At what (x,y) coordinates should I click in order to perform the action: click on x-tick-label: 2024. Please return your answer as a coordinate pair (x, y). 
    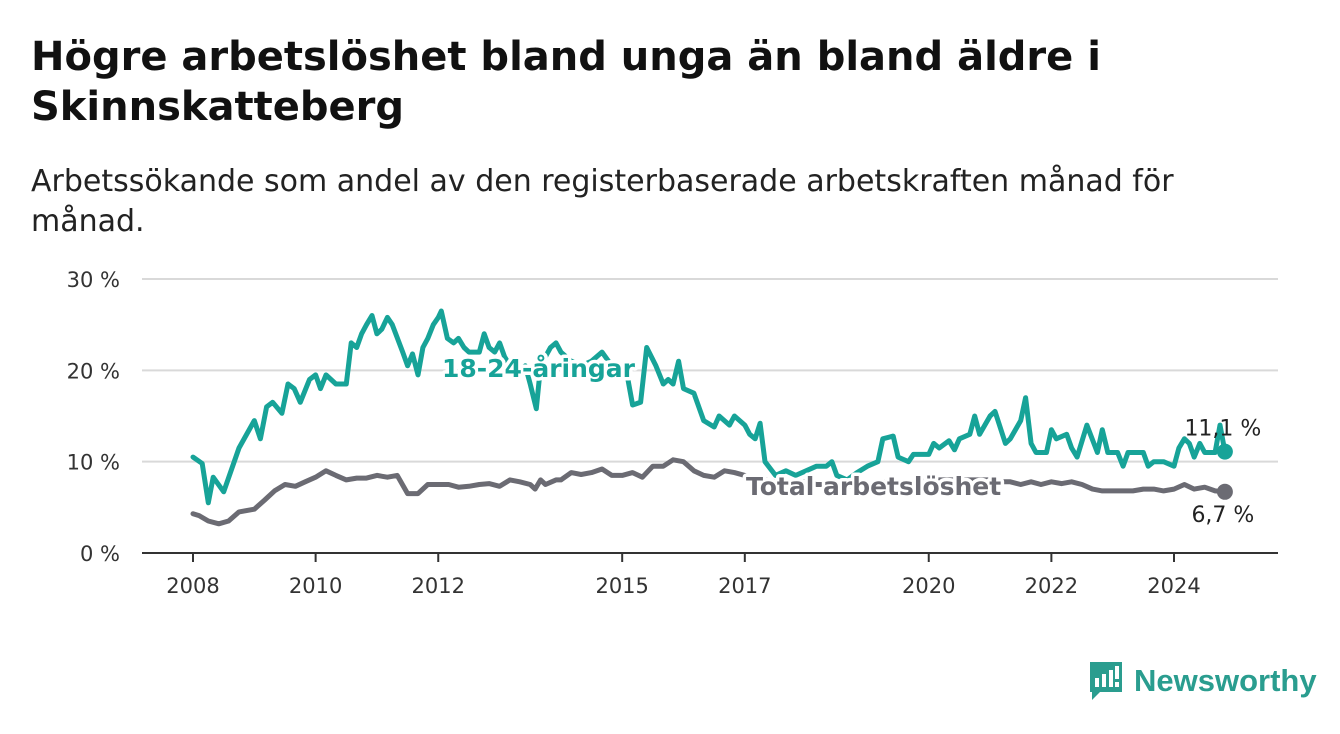
    Looking at the image, I should click on (1173, 586).